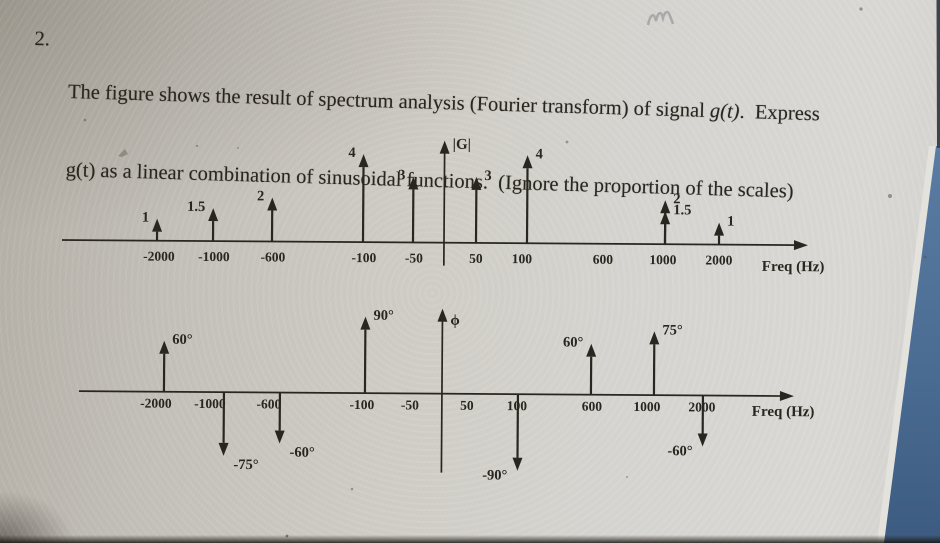 The height and width of the screenshot is (543, 940). Describe the element at coordinates (660, 18) in the screenshot. I see `pencil-smudge` at that location.